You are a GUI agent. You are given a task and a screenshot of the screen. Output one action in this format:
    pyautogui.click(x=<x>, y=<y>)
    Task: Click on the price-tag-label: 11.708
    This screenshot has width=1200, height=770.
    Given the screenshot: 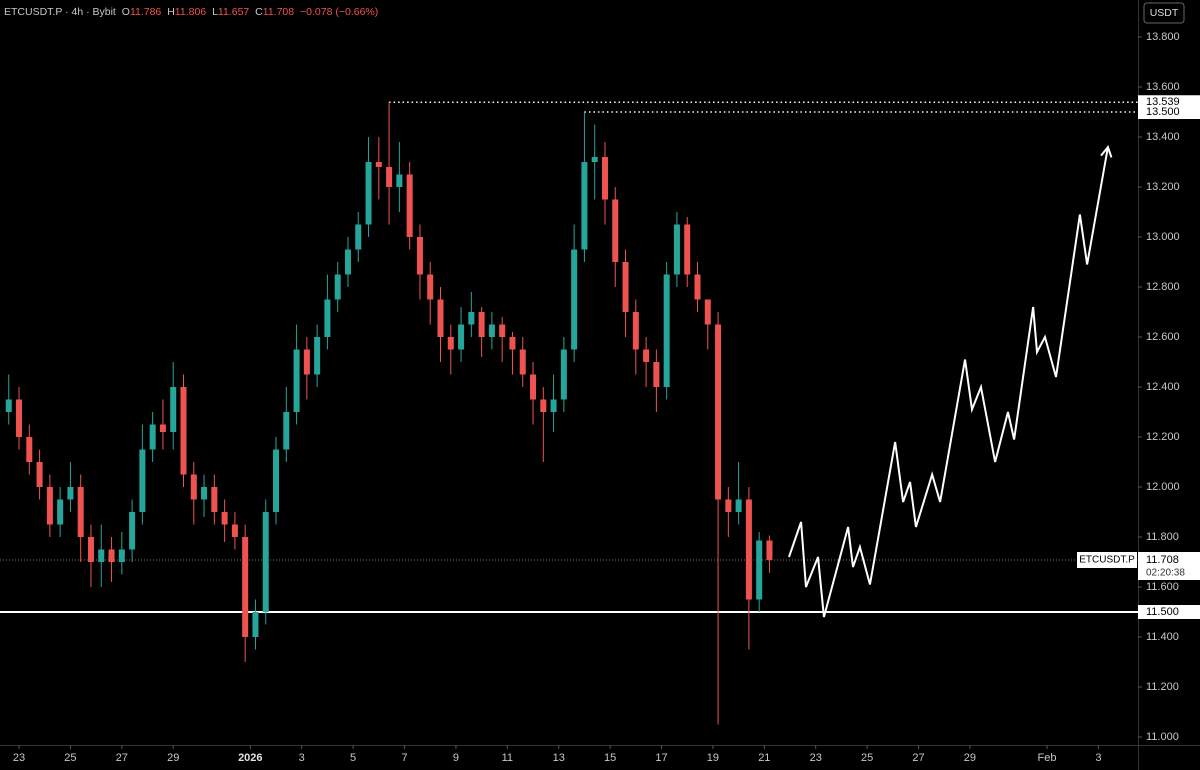 What is the action you would take?
    pyautogui.click(x=1162, y=560)
    